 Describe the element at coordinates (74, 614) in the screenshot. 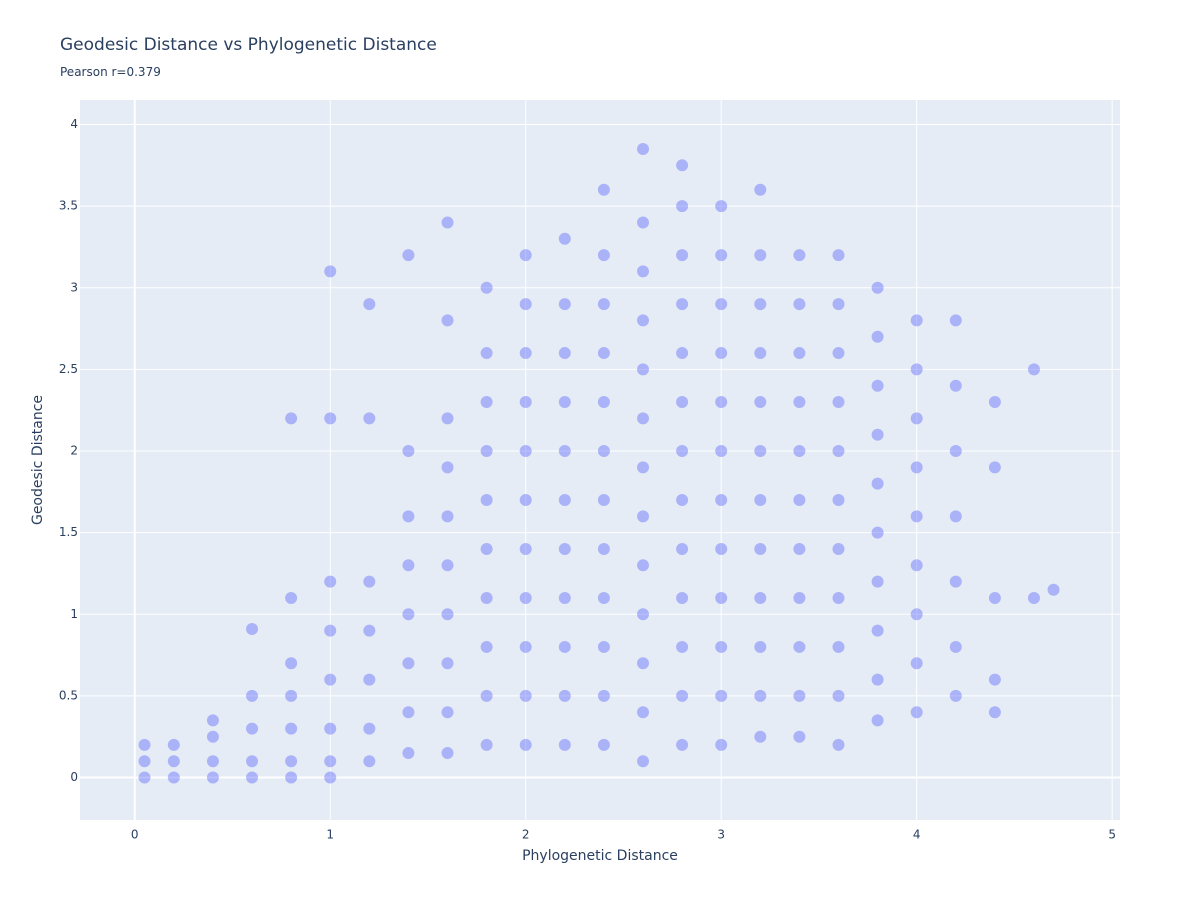

I see `y-tick-label: 1` at that location.